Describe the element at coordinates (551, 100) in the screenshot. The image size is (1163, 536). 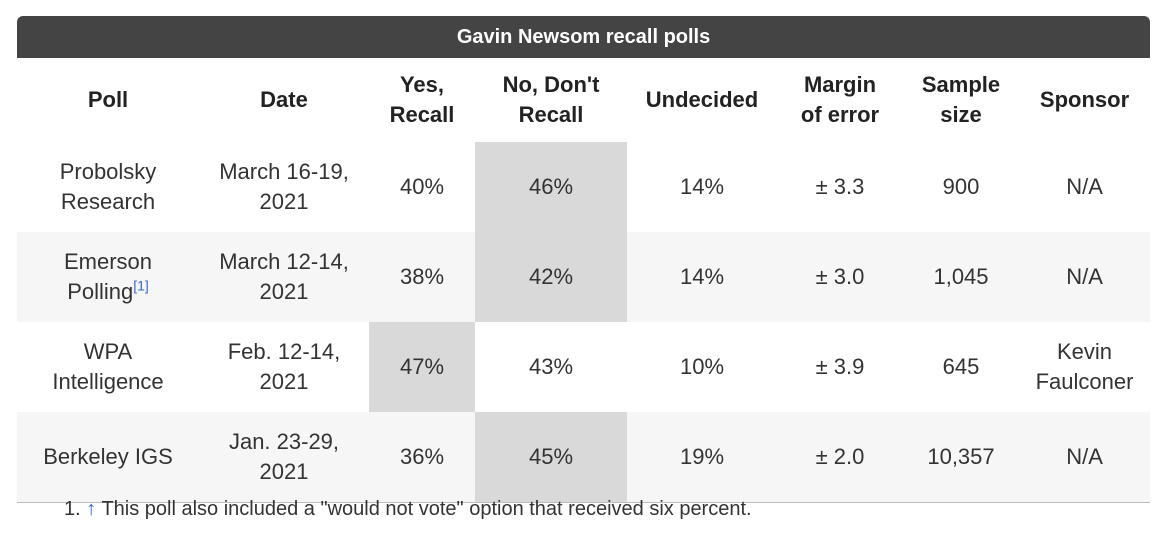
I see `header-no-recall: No, Don't Recall` at that location.